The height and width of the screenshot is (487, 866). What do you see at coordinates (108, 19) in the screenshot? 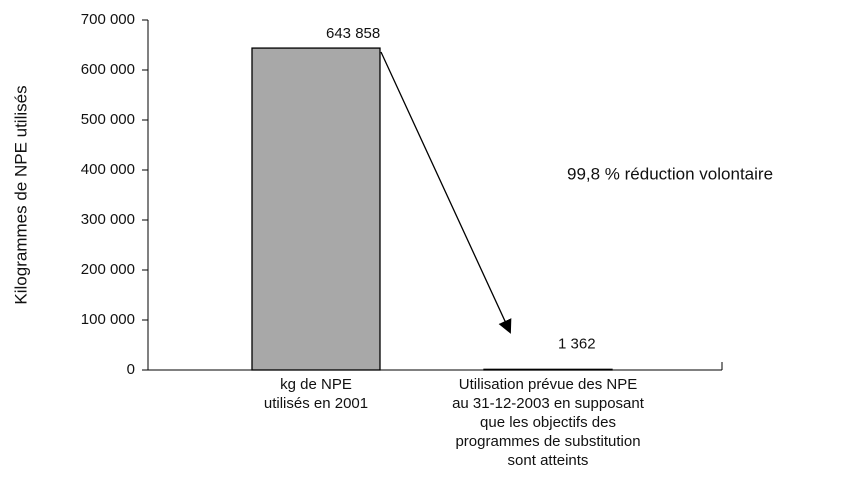
I see `y-tick-label: 700 000` at bounding box center [108, 19].